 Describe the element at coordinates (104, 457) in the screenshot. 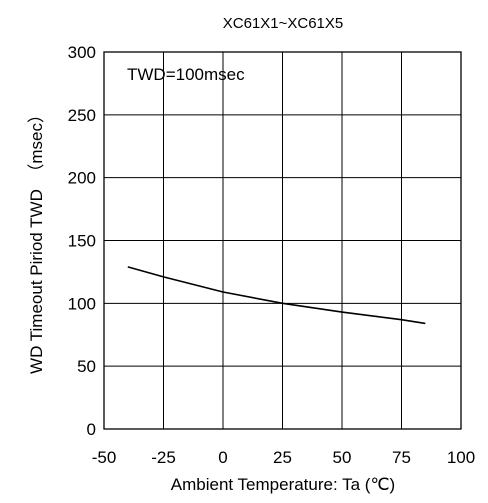

I see `x-tick-label: -50` at that location.